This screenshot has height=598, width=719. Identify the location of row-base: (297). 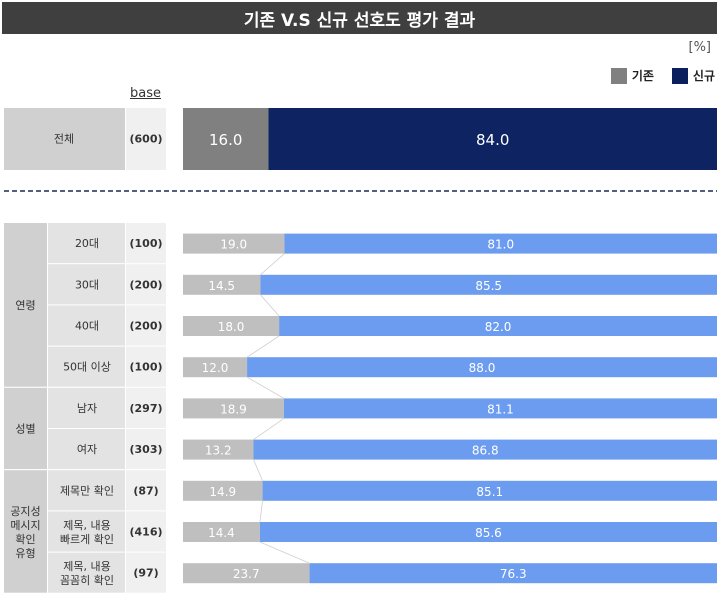
(145, 408).